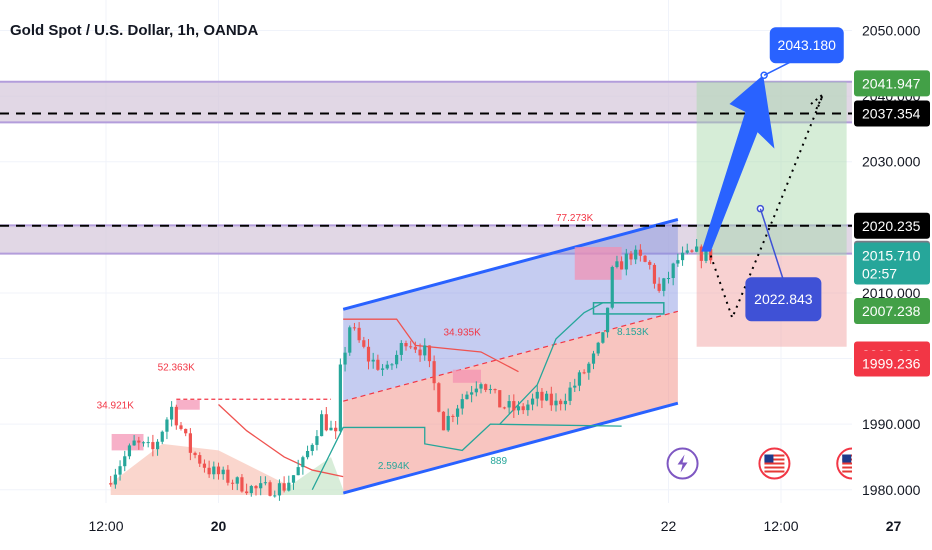 The width and height of the screenshot is (932, 550). Describe the element at coordinates (891, 162) in the screenshot. I see `price-axis-label: 2030.000` at that location.